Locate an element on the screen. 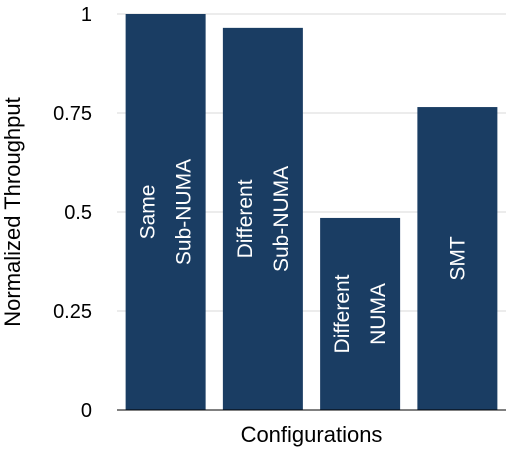  bar-category-label-line: SMT is located at coordinates (457, 258).